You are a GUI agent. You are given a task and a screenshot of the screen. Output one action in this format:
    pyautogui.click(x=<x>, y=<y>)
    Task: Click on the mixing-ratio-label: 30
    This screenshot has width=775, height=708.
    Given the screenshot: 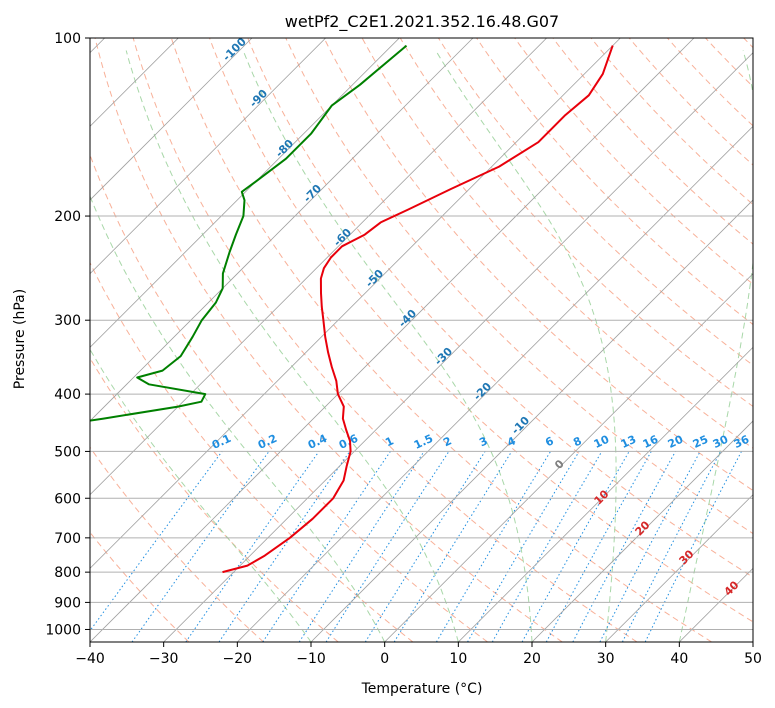 What is the action you would take?
    pyautogui.click(x=721, y=442)
    